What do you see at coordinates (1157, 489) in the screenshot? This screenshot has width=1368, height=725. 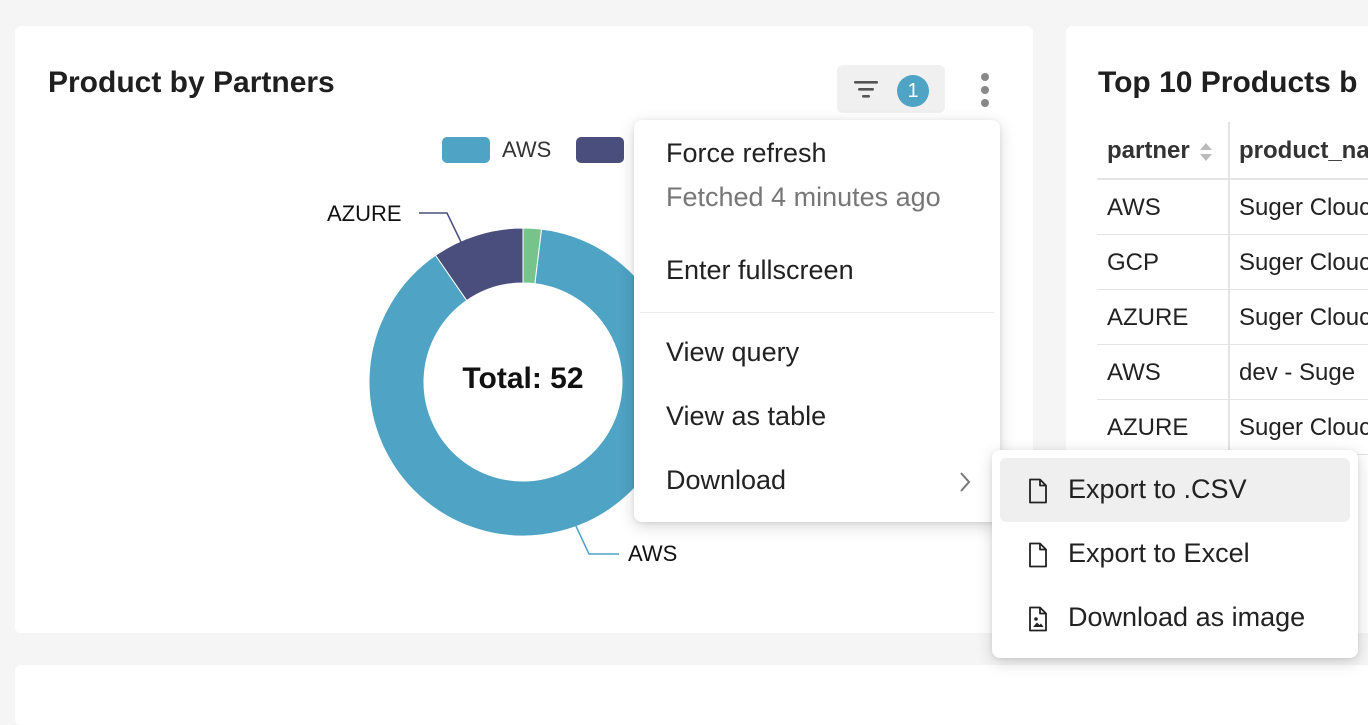 I see `export-csv-label: Export to .CSV` at bounding box center [1157, 489].